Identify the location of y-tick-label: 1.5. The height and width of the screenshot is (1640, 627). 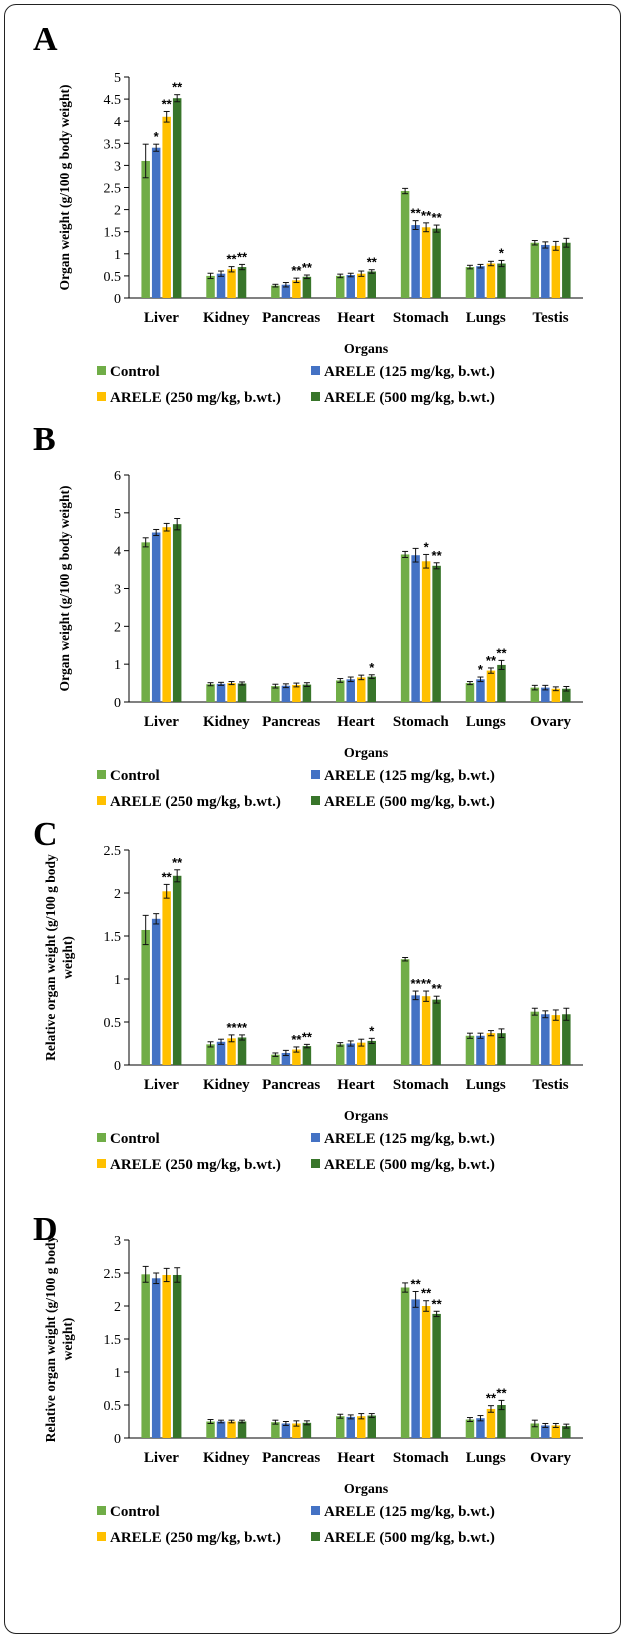
(113, 233).